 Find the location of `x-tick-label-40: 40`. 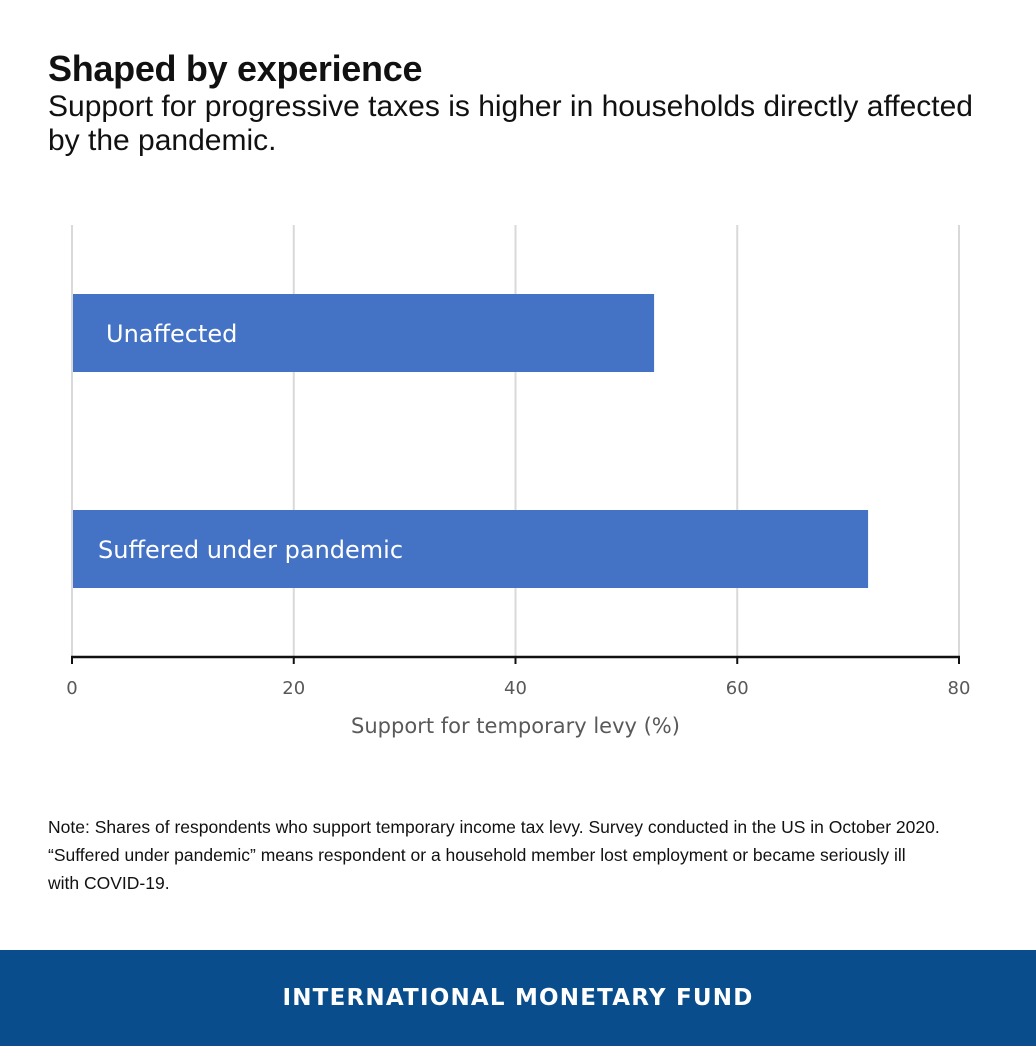

x-tick-label-40: 40 is located at coordinates (515, 688).